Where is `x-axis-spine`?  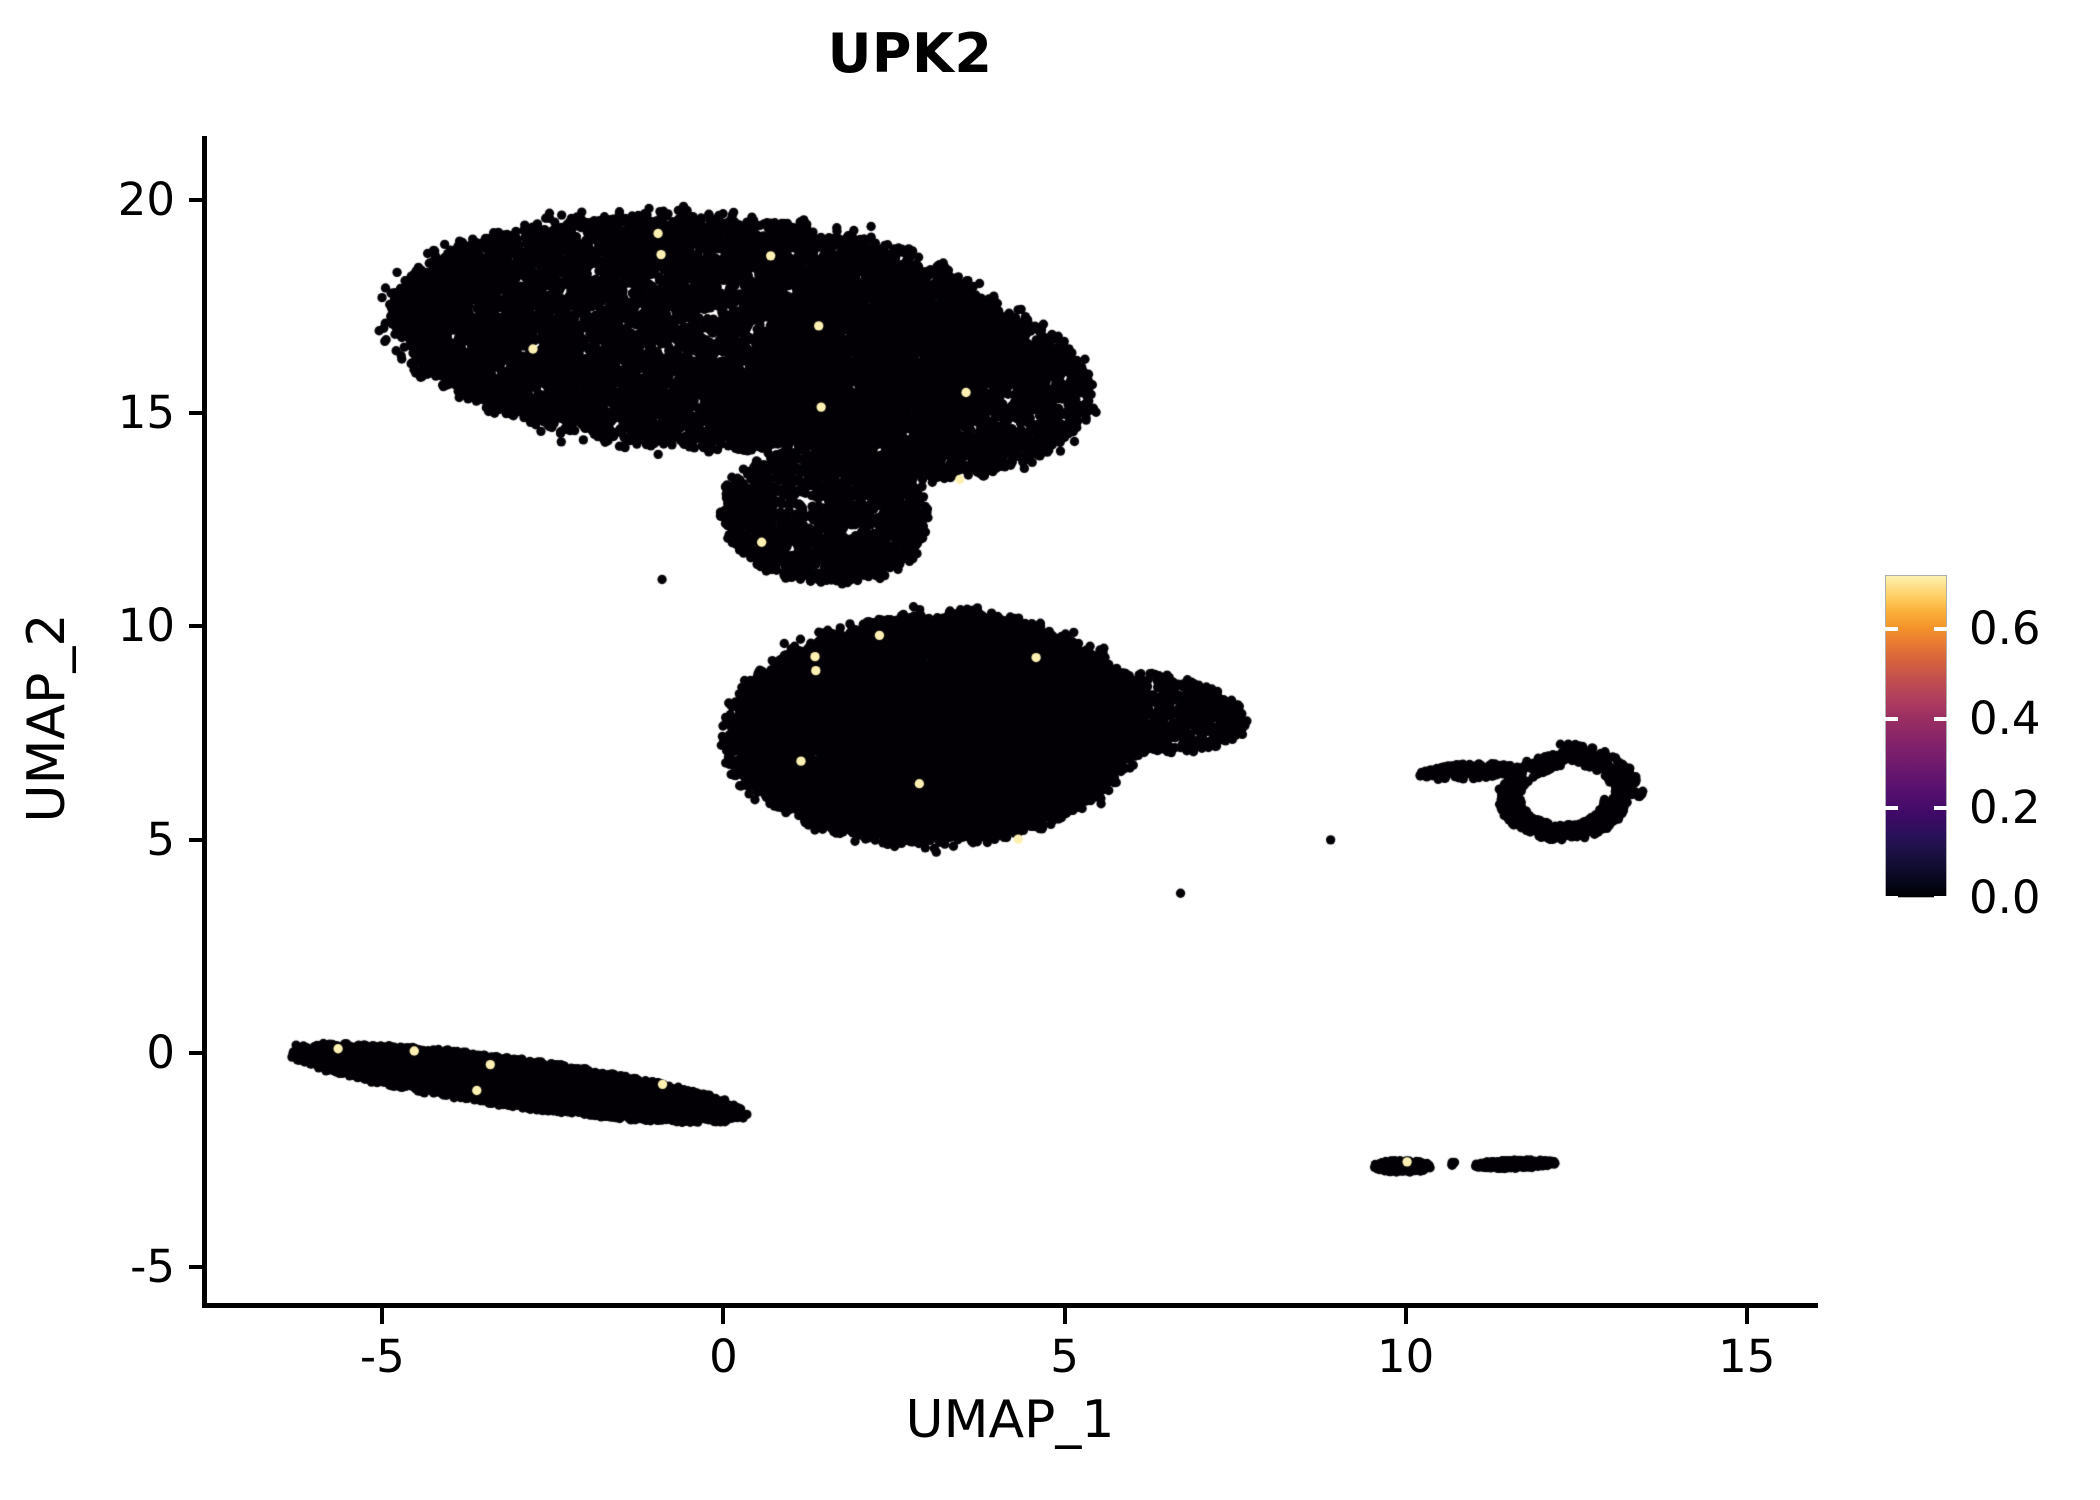
x-axis-spine is located at coordinates (1010, 1305).